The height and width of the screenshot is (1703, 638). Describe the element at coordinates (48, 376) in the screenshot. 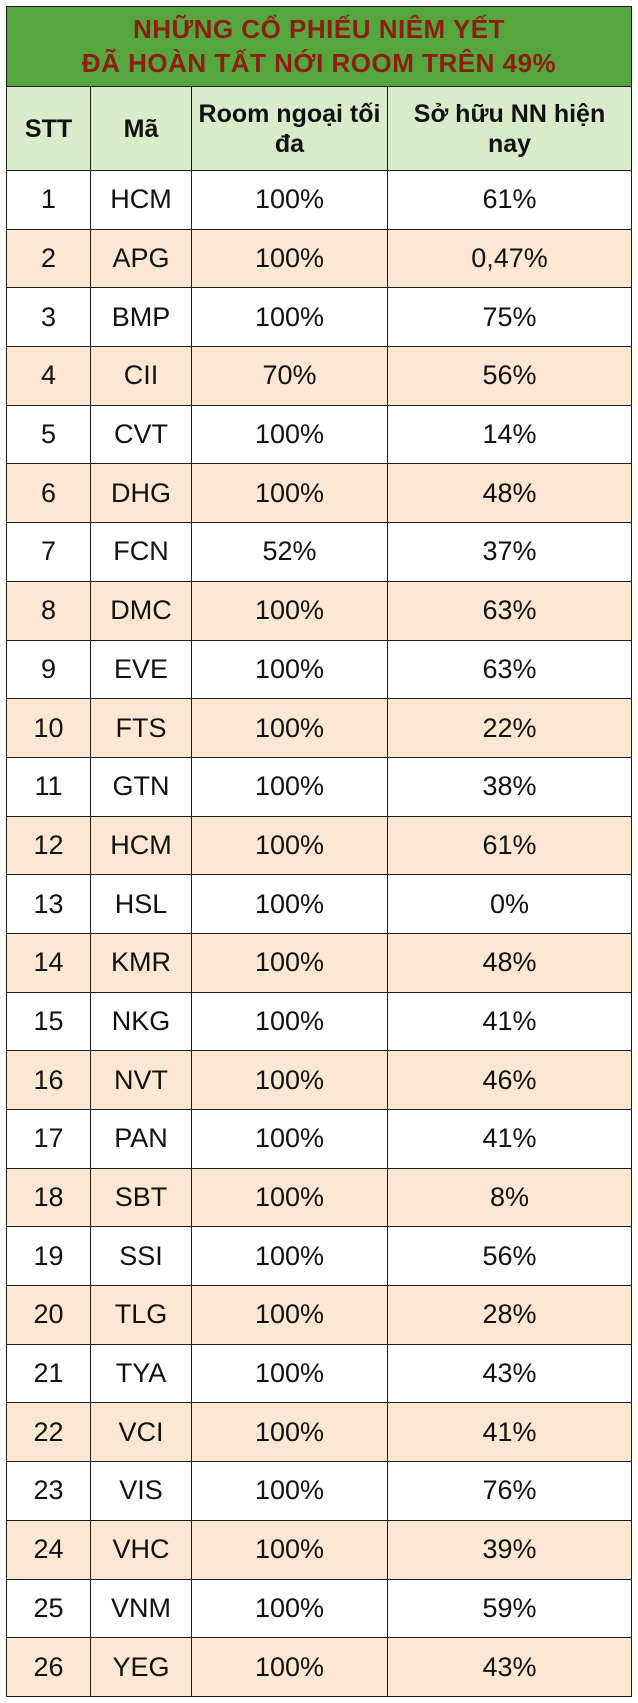

I see `cell-stt: 4` at that location.